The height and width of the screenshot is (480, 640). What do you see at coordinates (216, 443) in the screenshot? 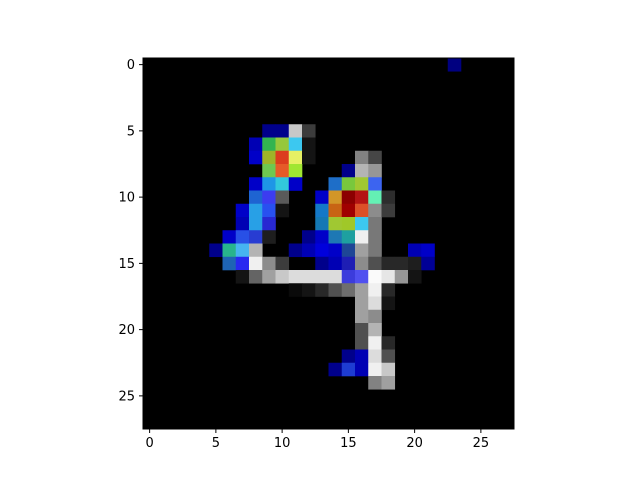
I see `x-tick-label: 5` at bounding box center [216, 443].